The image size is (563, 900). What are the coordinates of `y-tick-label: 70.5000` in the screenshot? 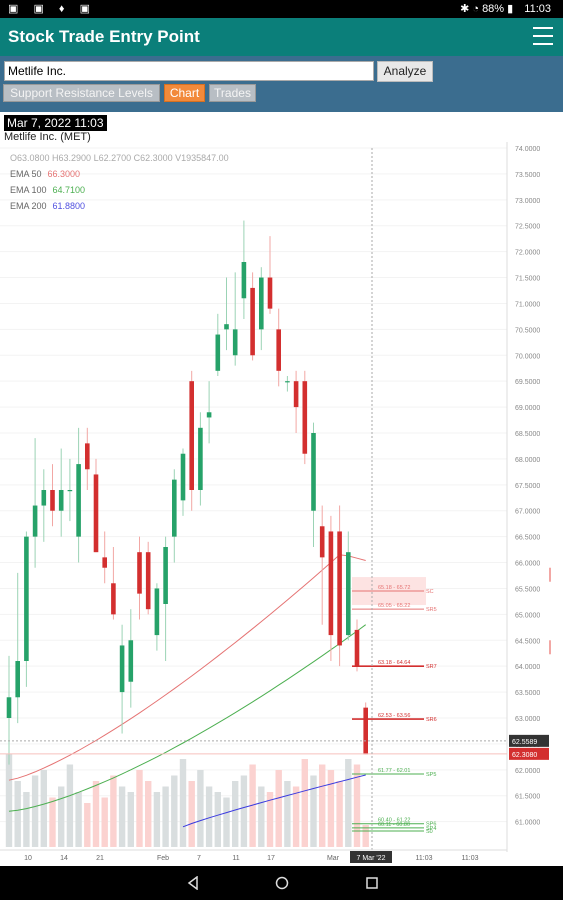 It's located at (527, 330).